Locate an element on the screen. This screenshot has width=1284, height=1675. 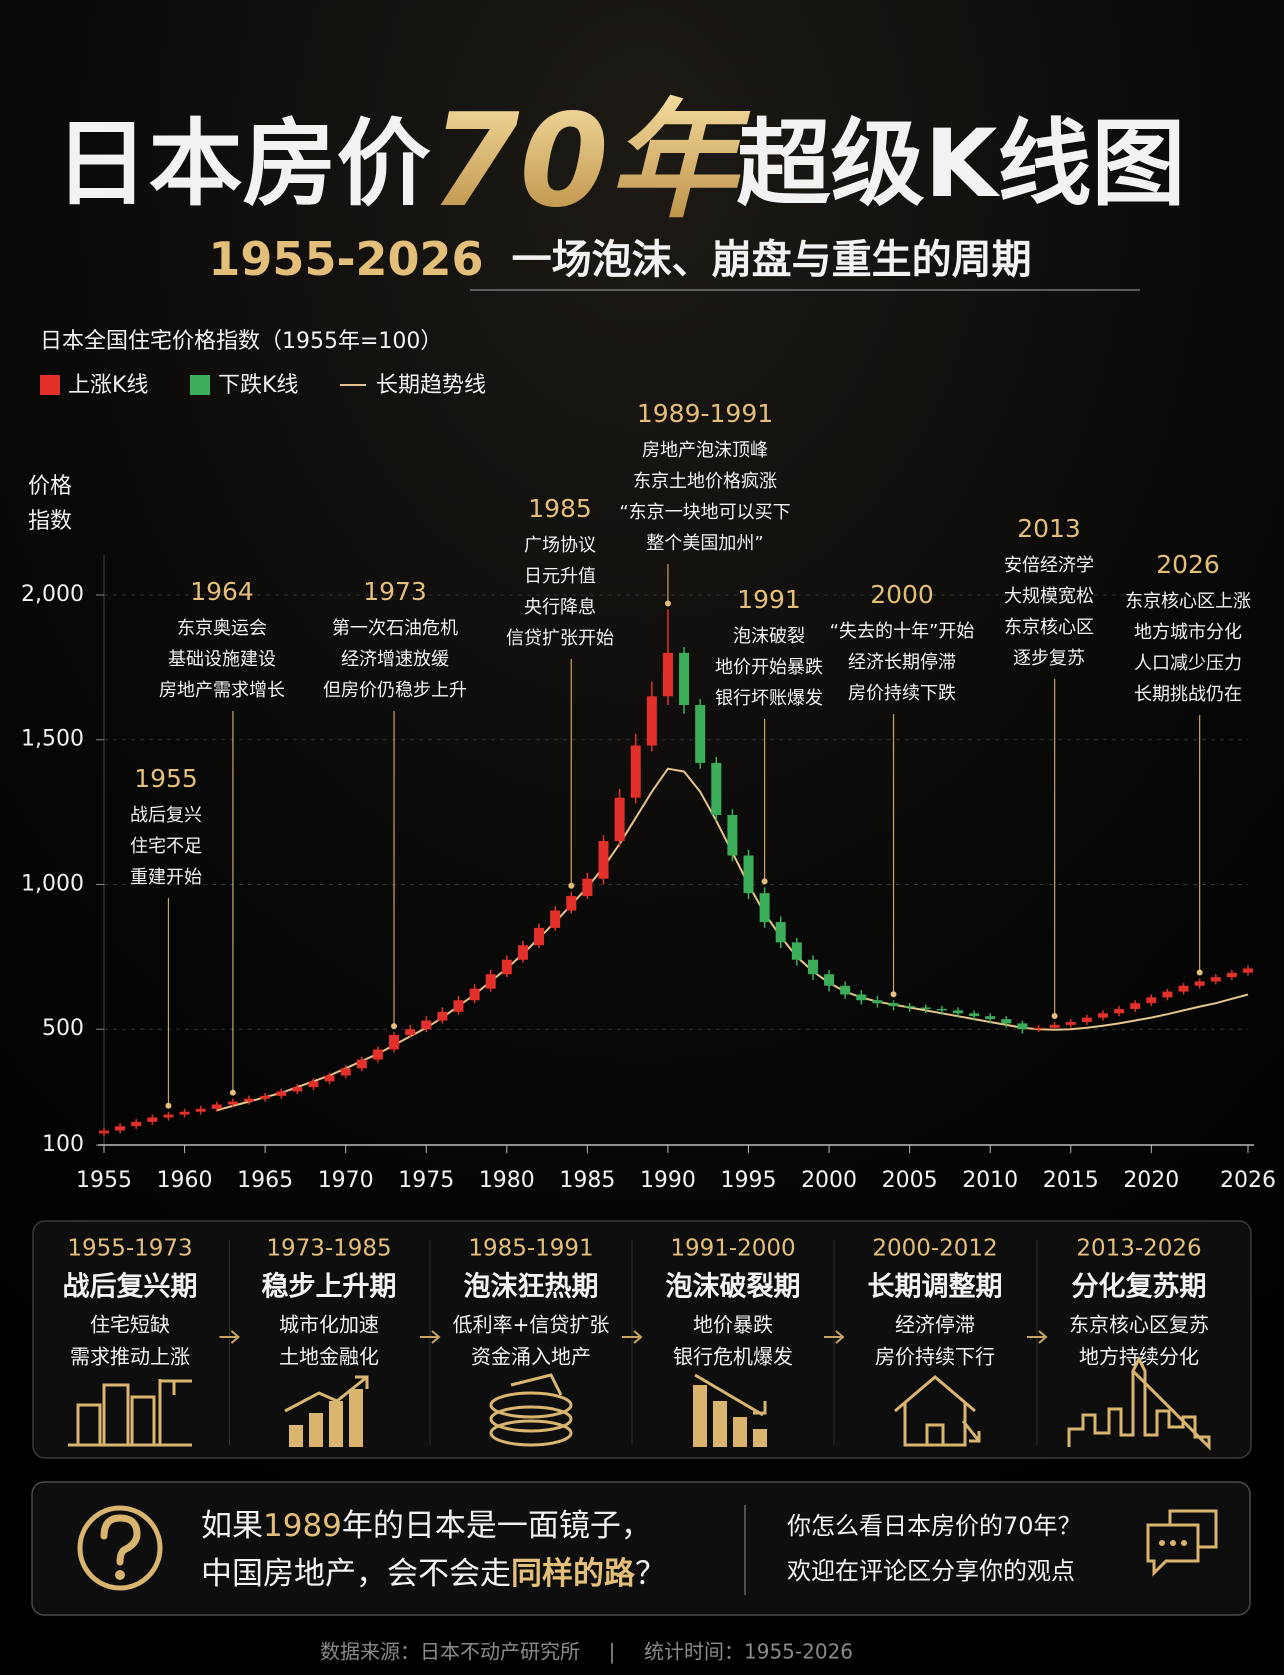
period-text: 房价持续下行 is located at coordinates (935, 1357).